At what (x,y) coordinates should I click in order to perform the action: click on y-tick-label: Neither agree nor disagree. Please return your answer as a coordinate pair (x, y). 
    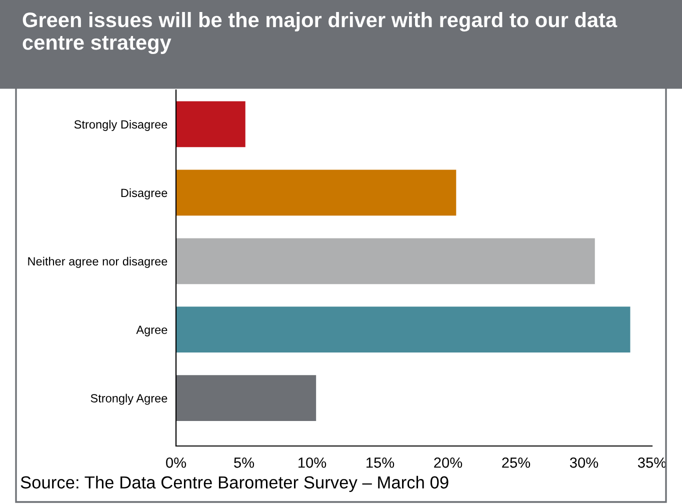
    Looking at the image, I should click on (98, 262).